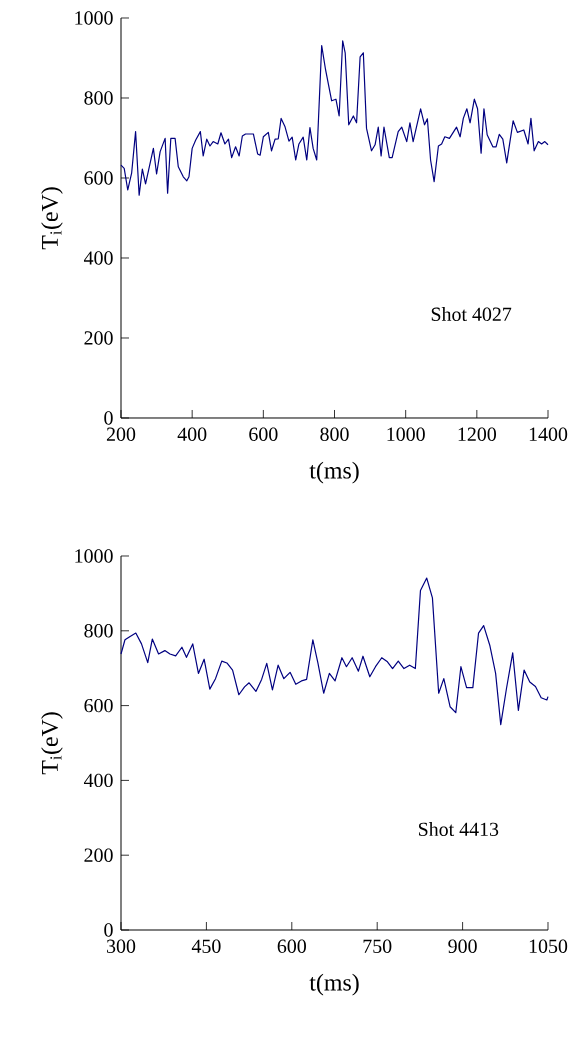 The width and height of the screenshot is (576, 1061). I want to click on x-tick-label: 450, so click(206, 946).